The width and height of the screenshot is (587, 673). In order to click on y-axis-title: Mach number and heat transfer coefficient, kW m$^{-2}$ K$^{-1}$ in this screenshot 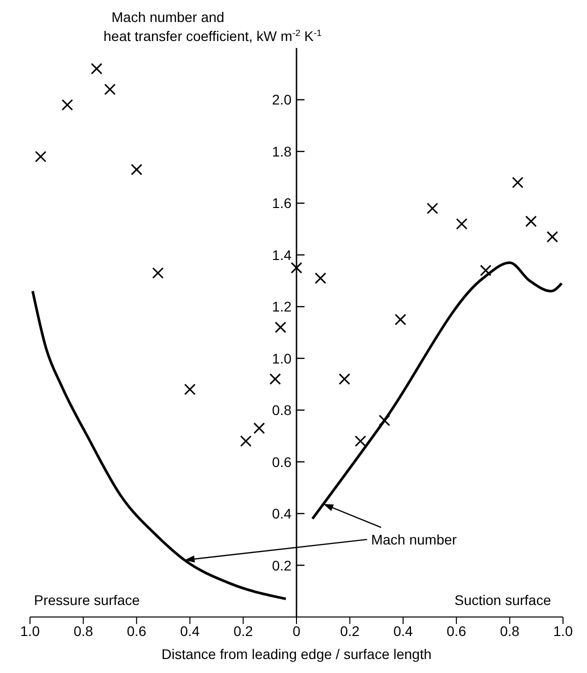, I will do `click(213, 26)`.